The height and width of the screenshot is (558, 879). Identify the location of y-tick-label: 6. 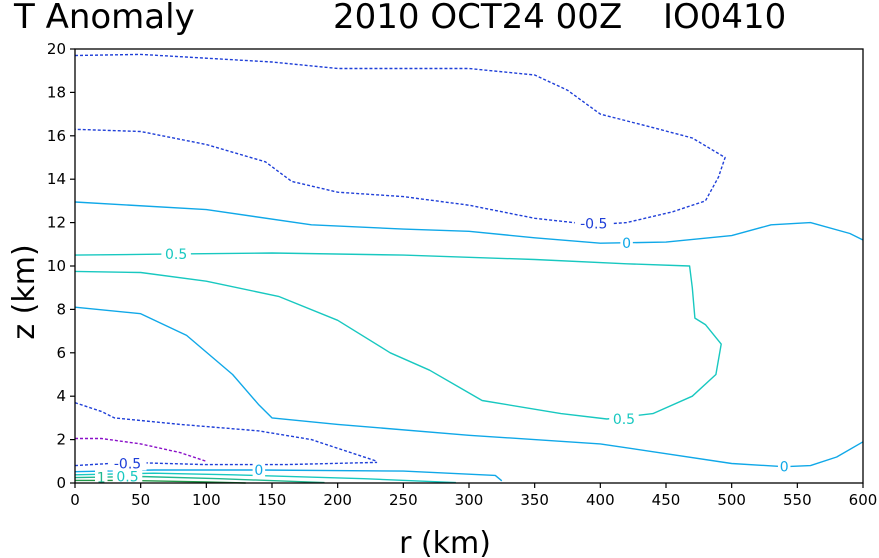
(61, 353).